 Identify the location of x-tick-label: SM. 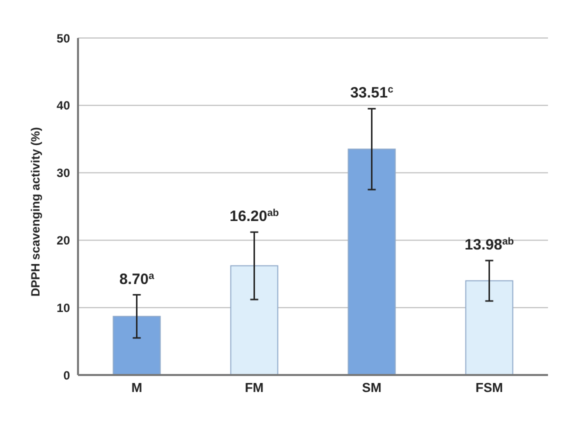
(372, 388).